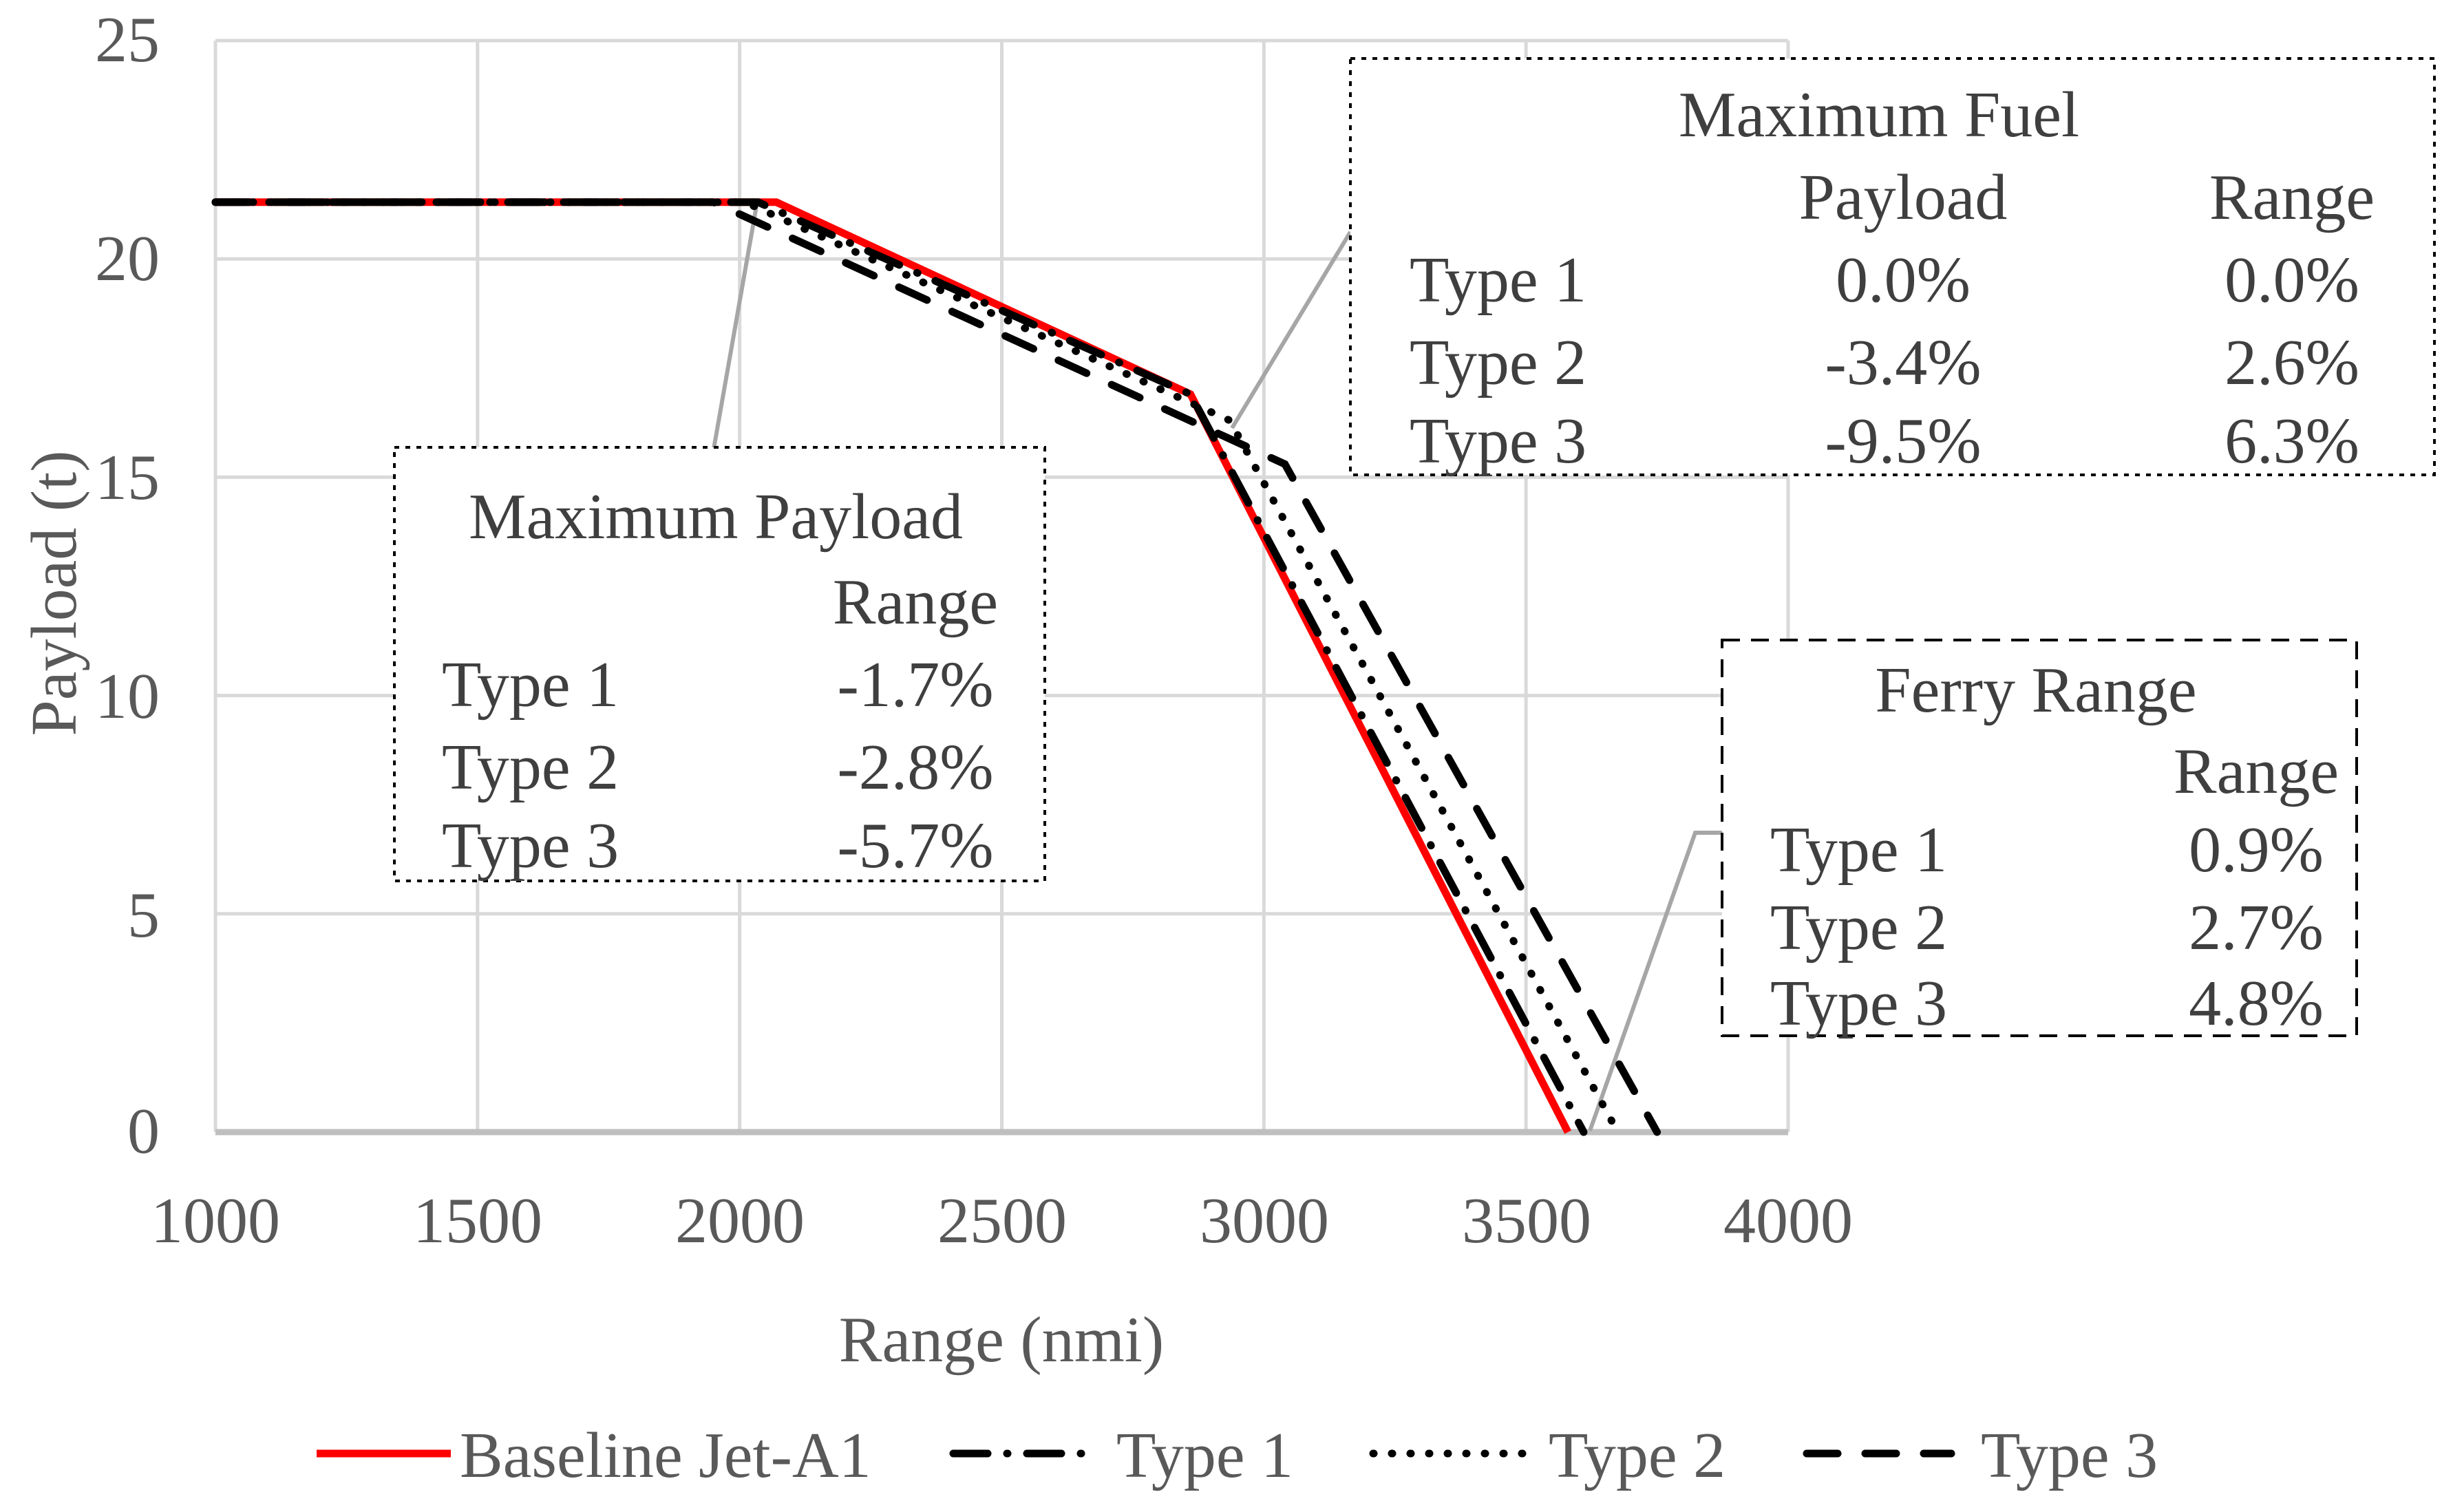 The width and height of the screenshot is (2442, 1512). I want to click on y-tick-25: 25, so click(127, 40).